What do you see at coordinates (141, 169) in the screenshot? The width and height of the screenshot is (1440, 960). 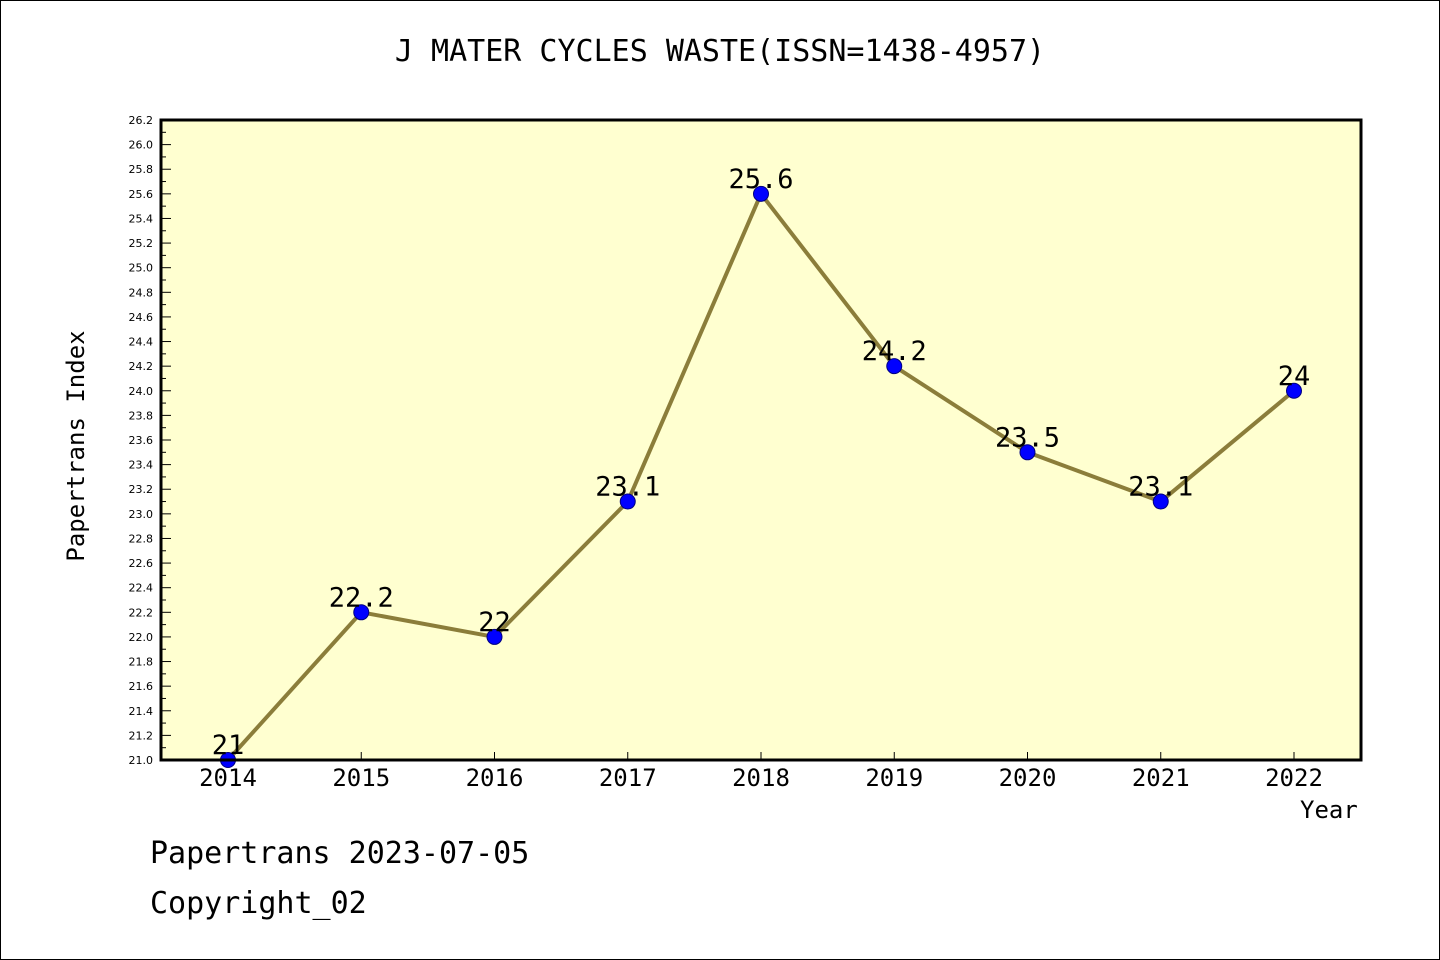 I see `y-tick-label: 25.8` at bounding box center [141, 169].